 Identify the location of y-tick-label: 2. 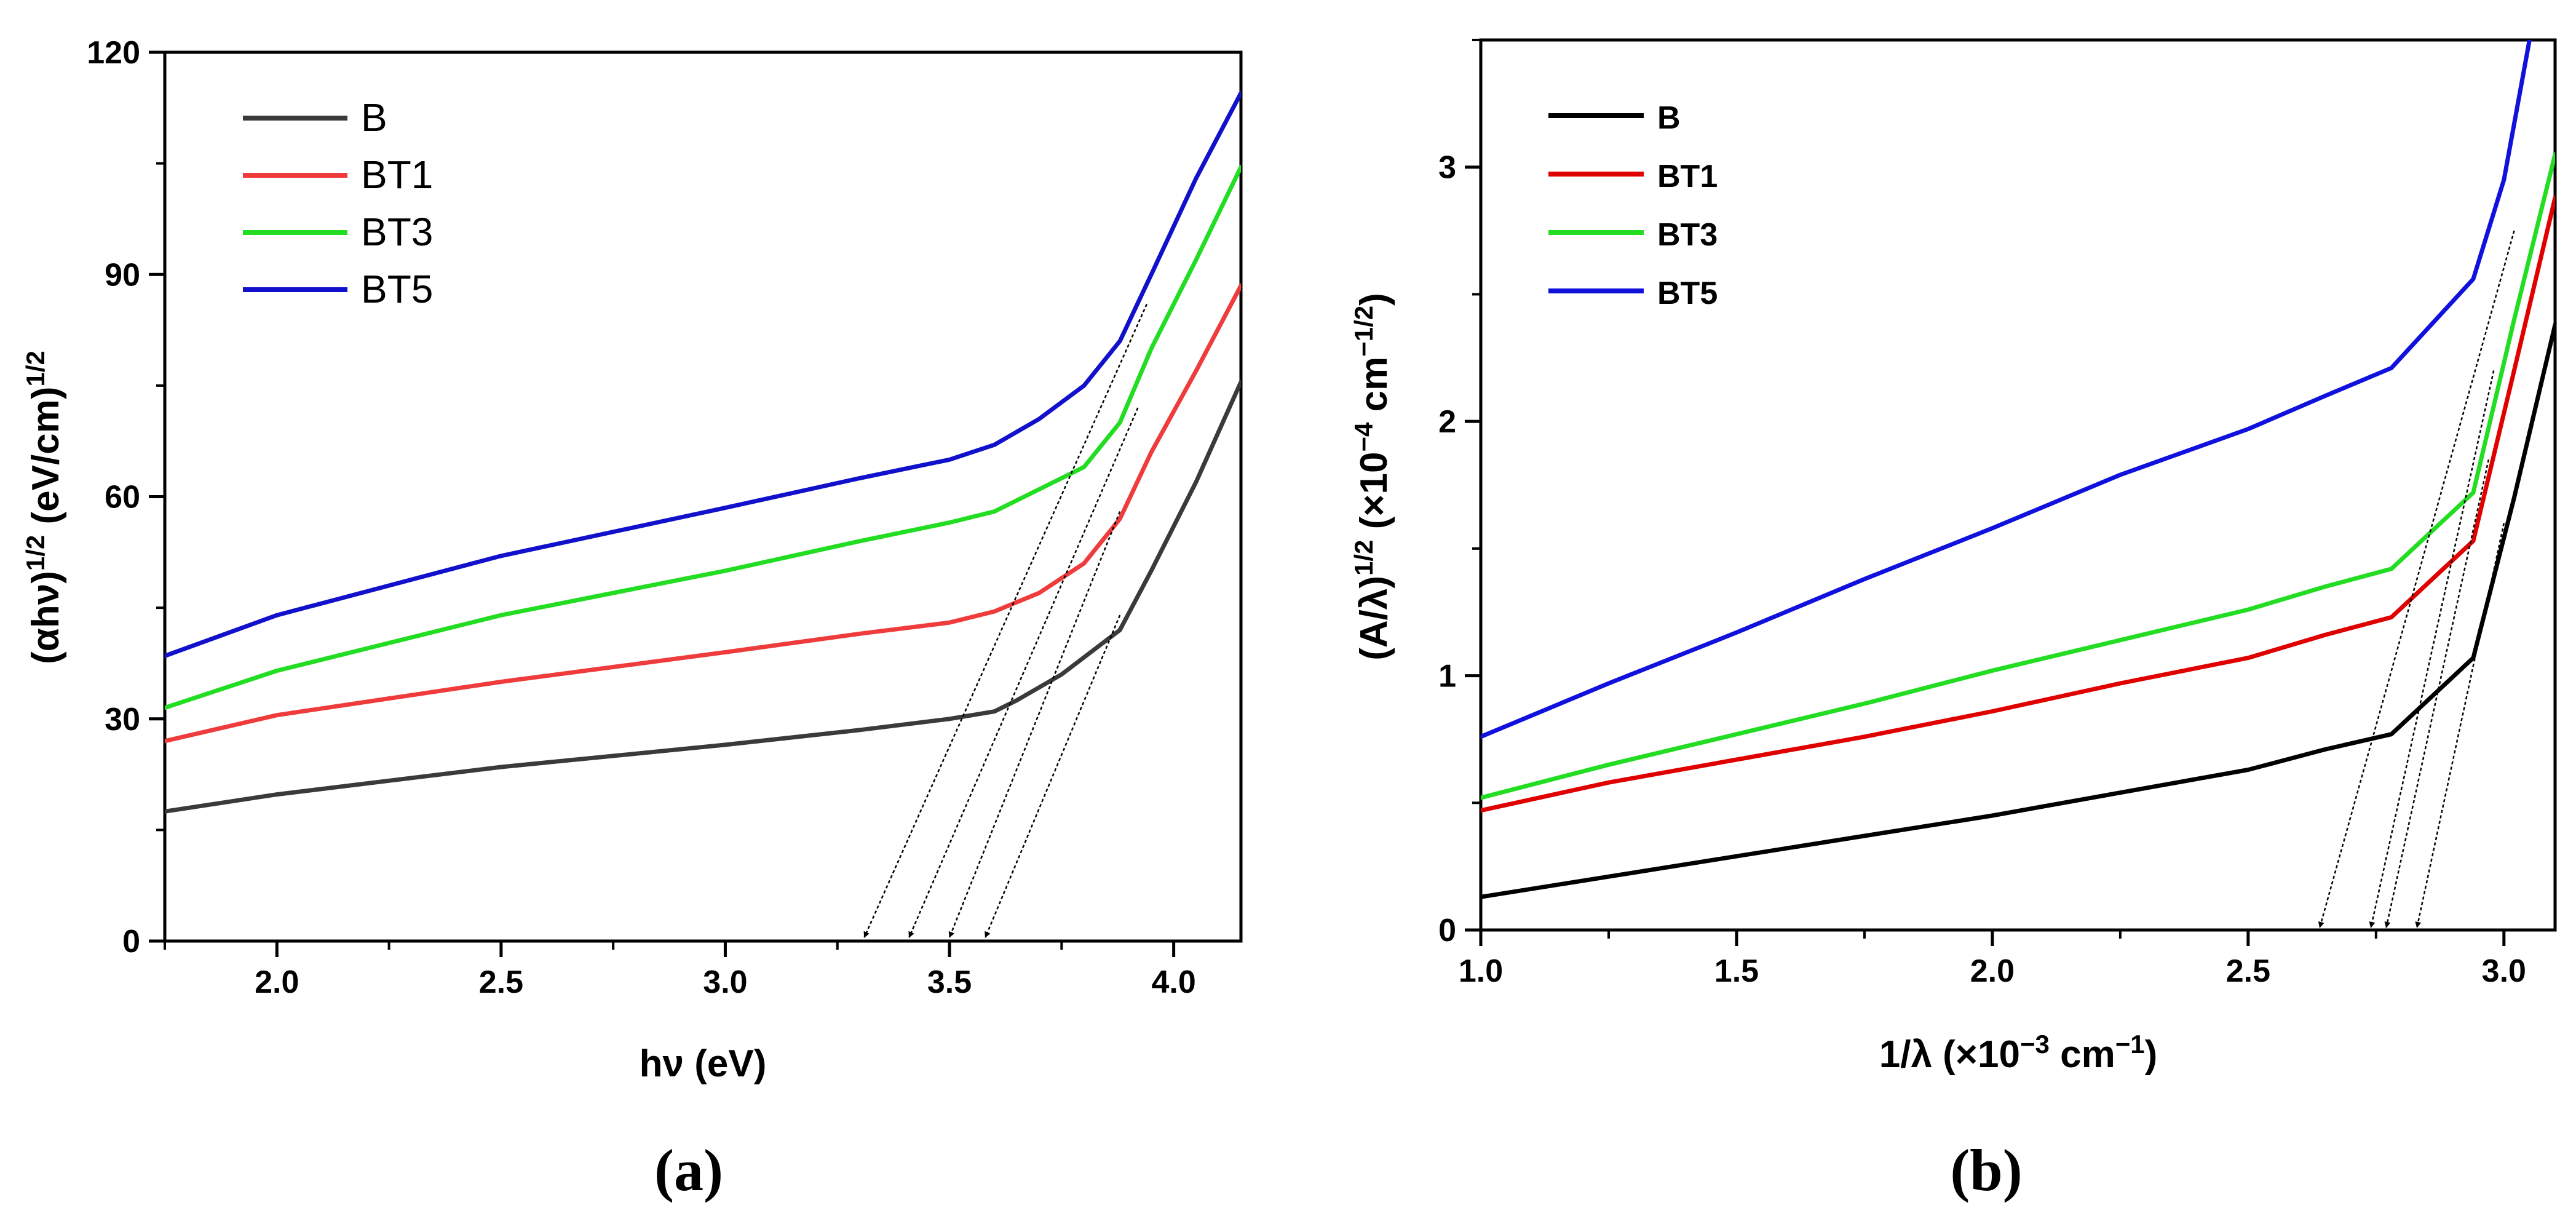
(1447, 422).